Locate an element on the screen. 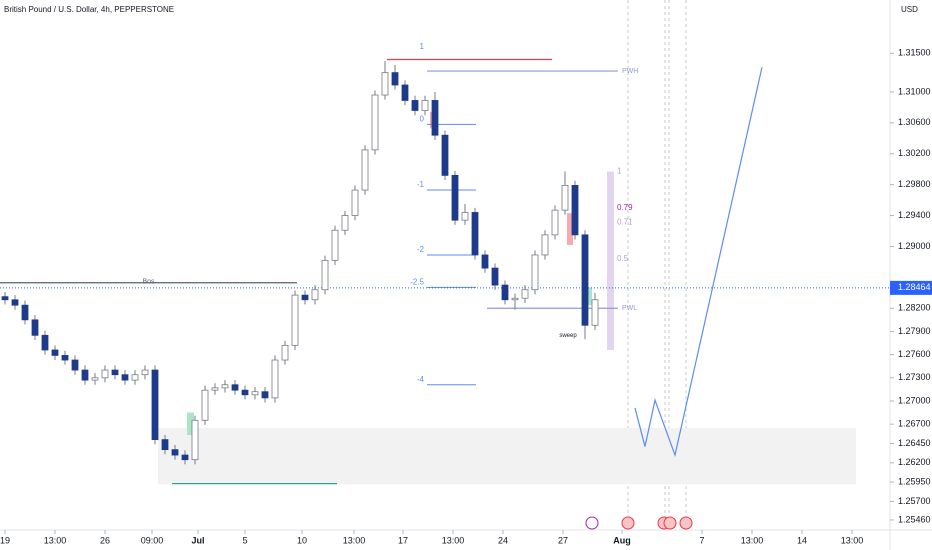 The height and width of the screenshot is (550, 932). y-tick-label: 1.28200 is located at coordinates (914, 308).